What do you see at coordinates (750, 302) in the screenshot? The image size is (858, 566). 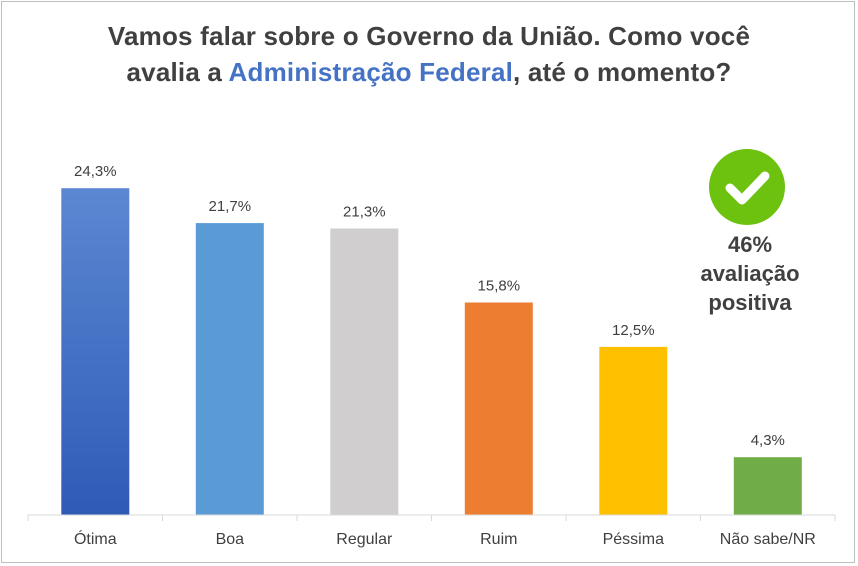 I see `callout-line-2: positiva` at bounding box center [750, 302].